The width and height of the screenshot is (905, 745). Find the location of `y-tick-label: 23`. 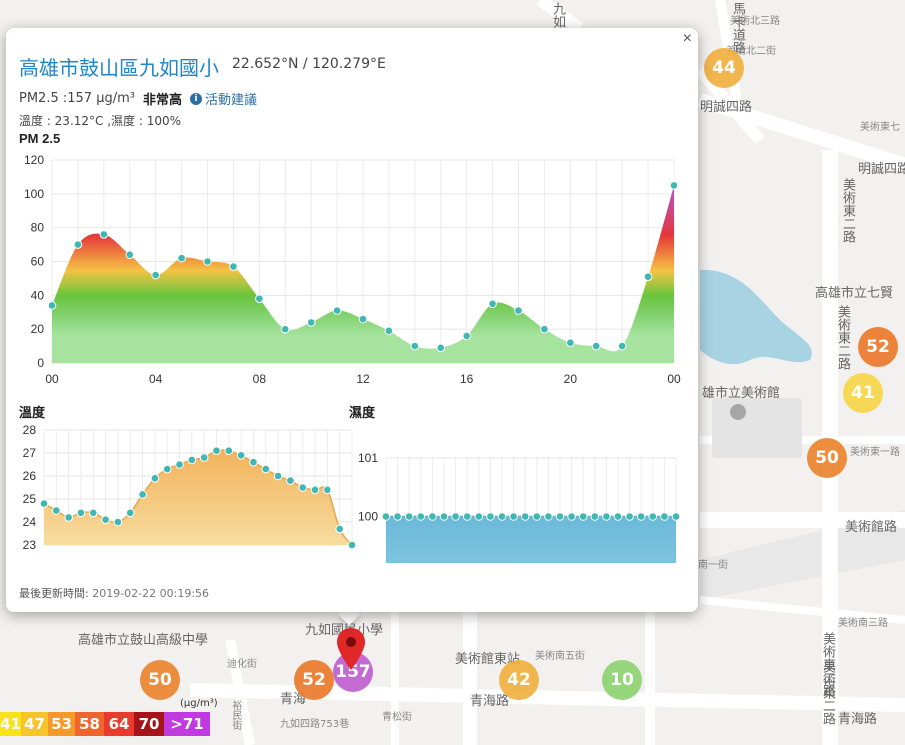

y-tick-label: 23 is located at coordinates (30, 545).